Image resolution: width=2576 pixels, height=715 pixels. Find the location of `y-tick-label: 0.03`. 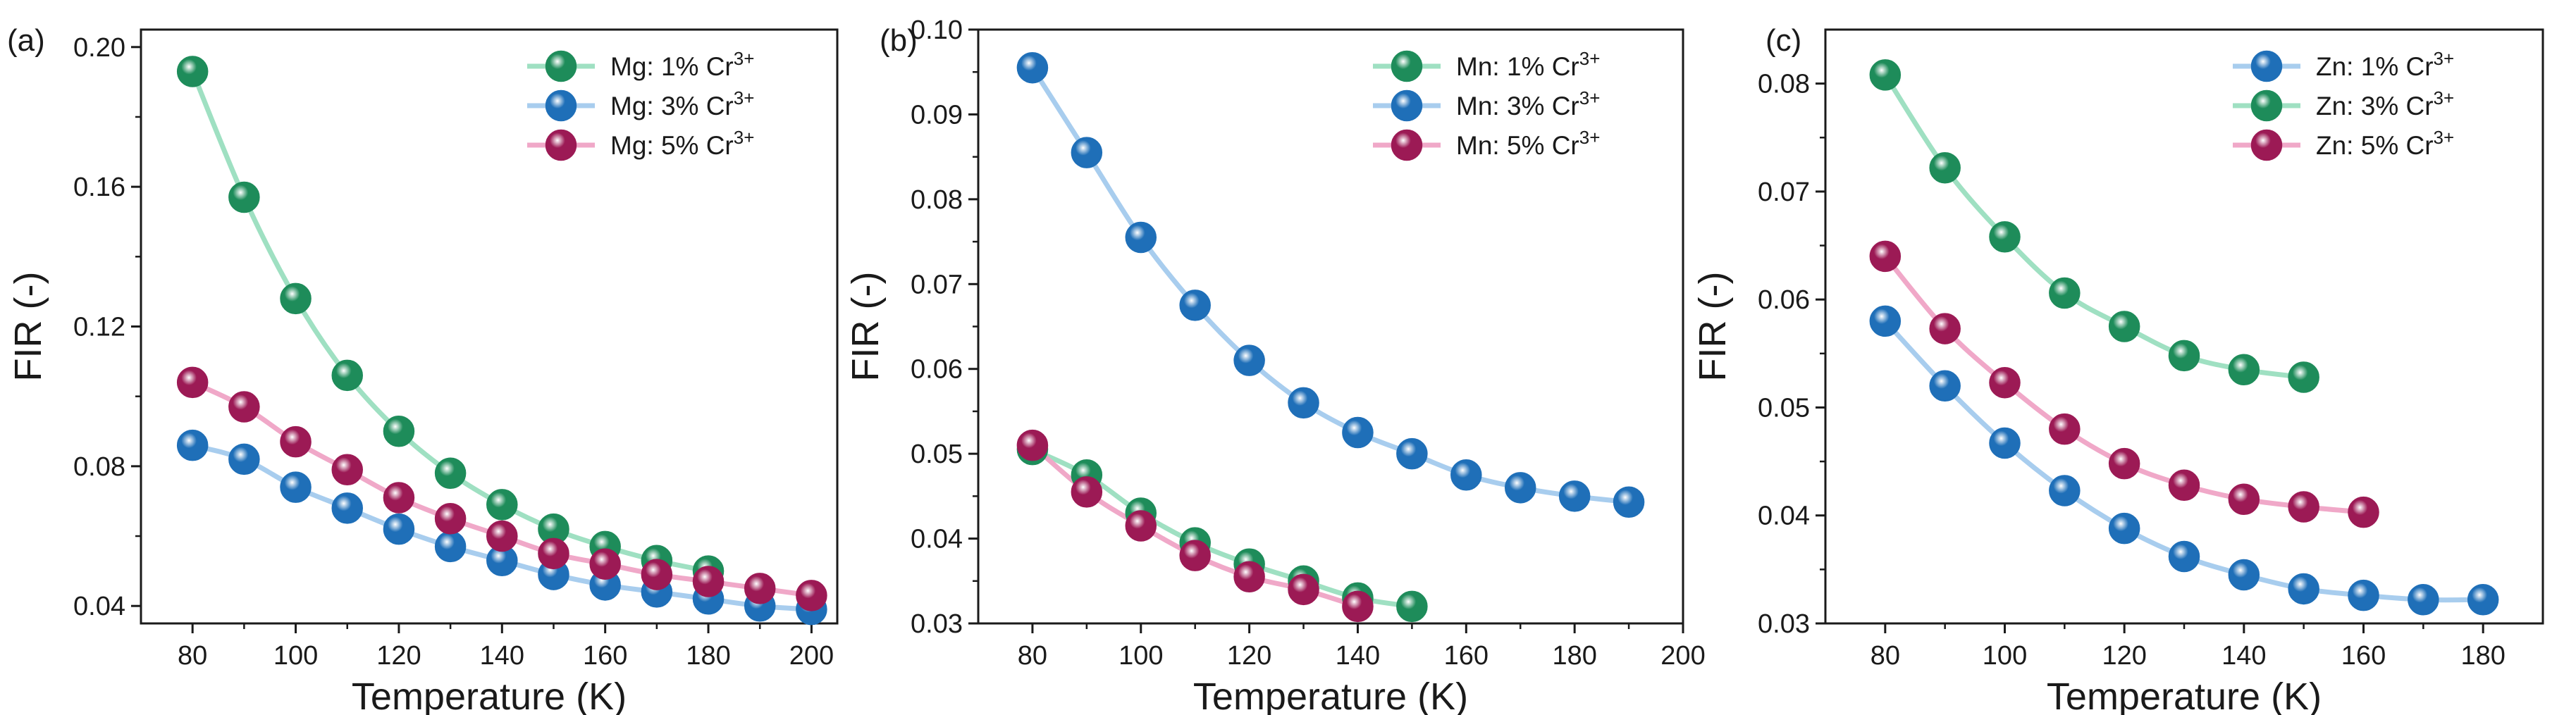

y-tick-label: 0.03 is located at coordinates (937, 624).